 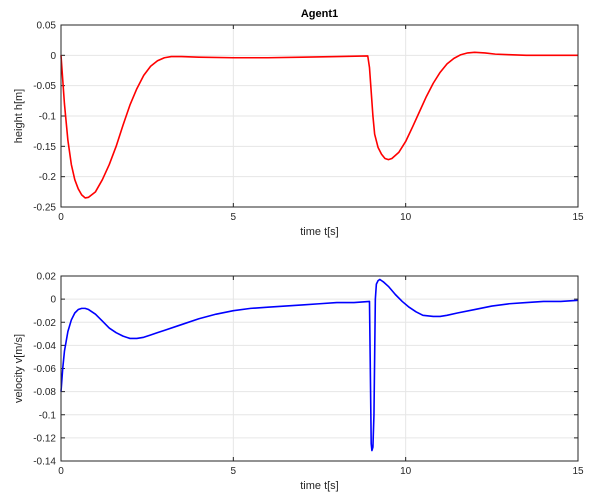 I want to click on y-tick-label: -0.15, so click(x=44, y=147).